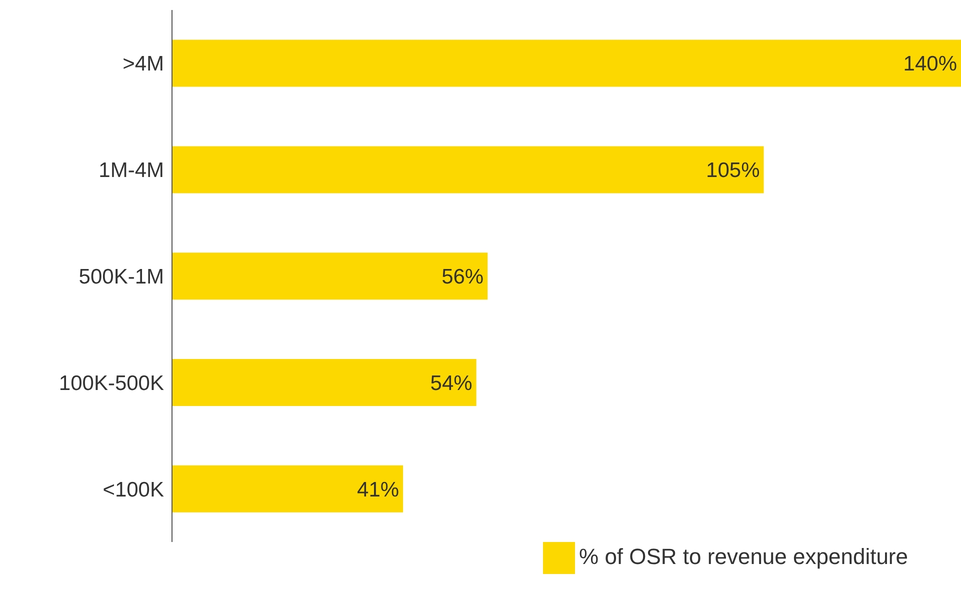  What do you see at coordinates (378, 490) in the screenshot?
I see `data-label: 41%` at bounding box center [378, 490].